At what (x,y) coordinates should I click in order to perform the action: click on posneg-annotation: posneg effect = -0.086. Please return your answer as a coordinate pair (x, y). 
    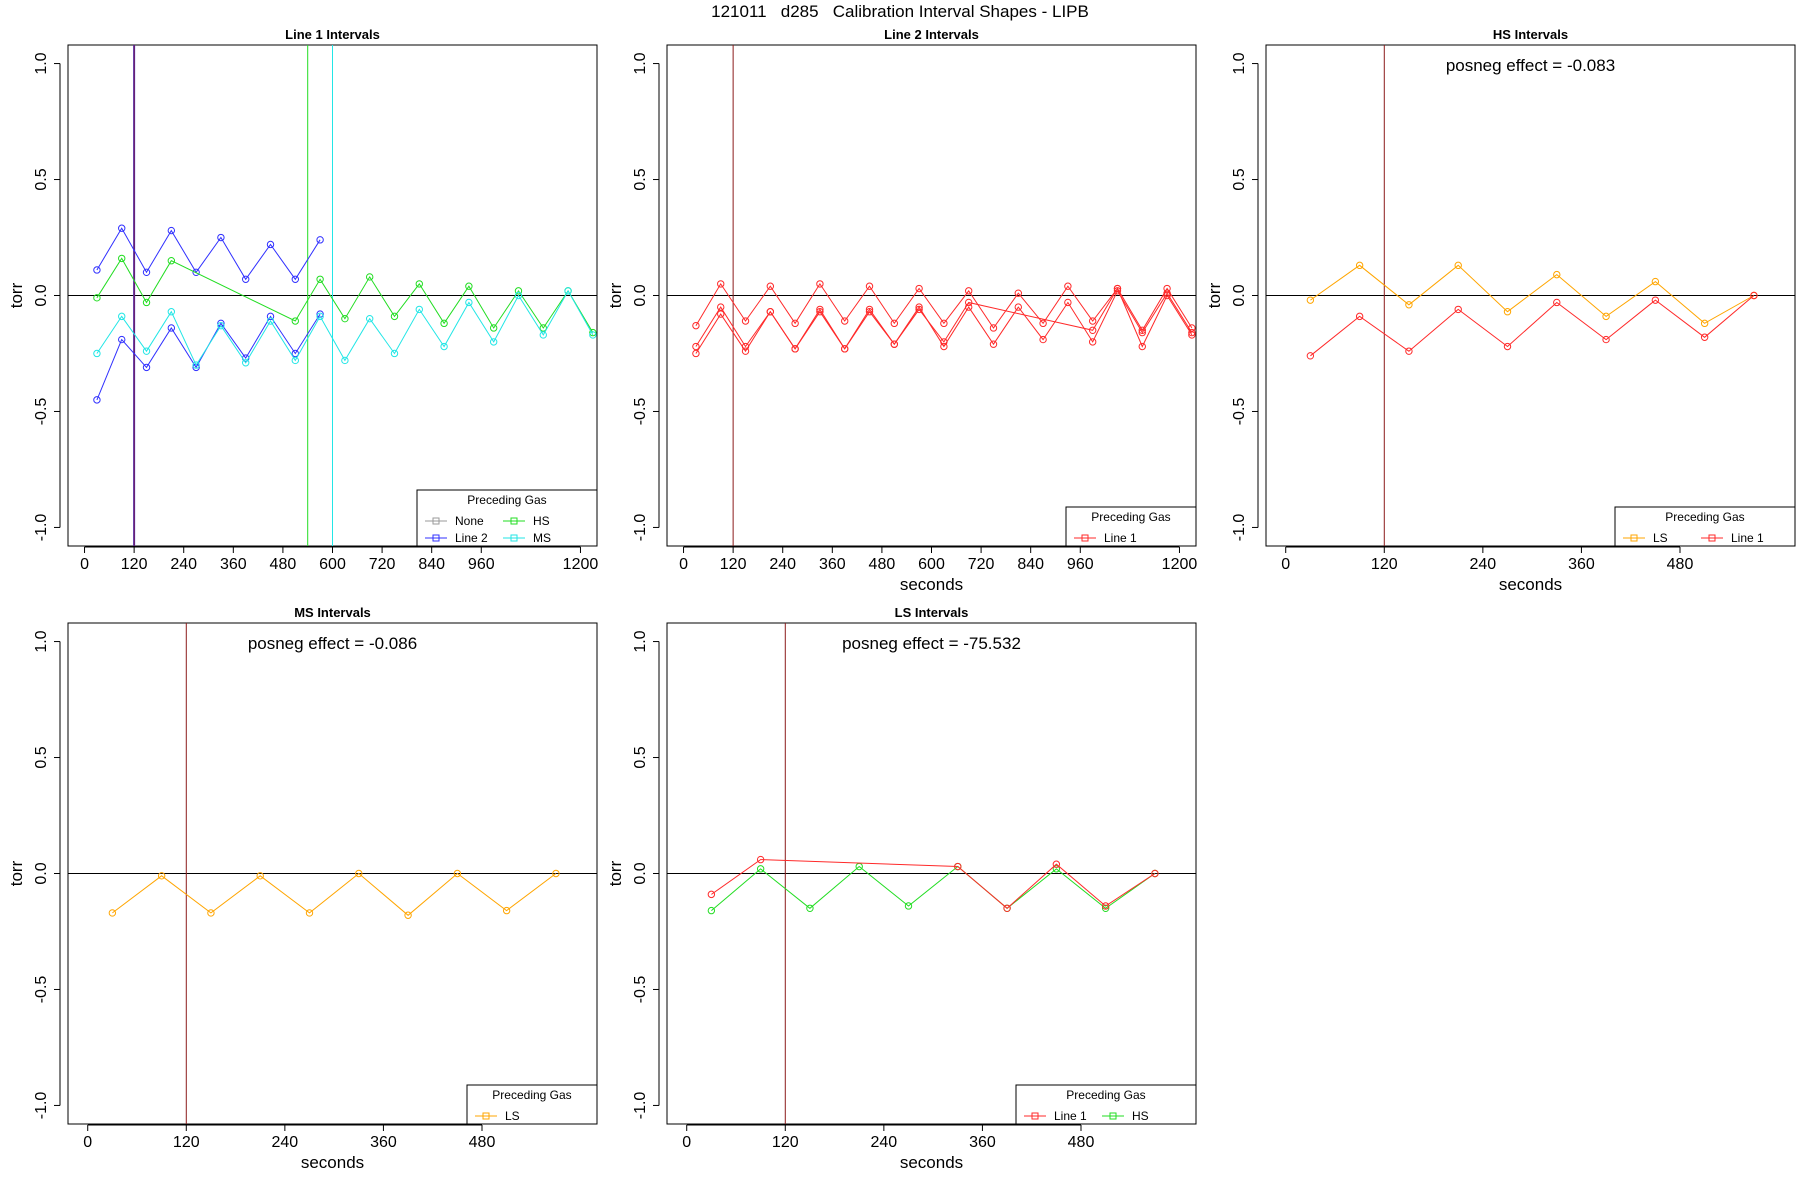
    Looking at the image, I should click on (332, 643).